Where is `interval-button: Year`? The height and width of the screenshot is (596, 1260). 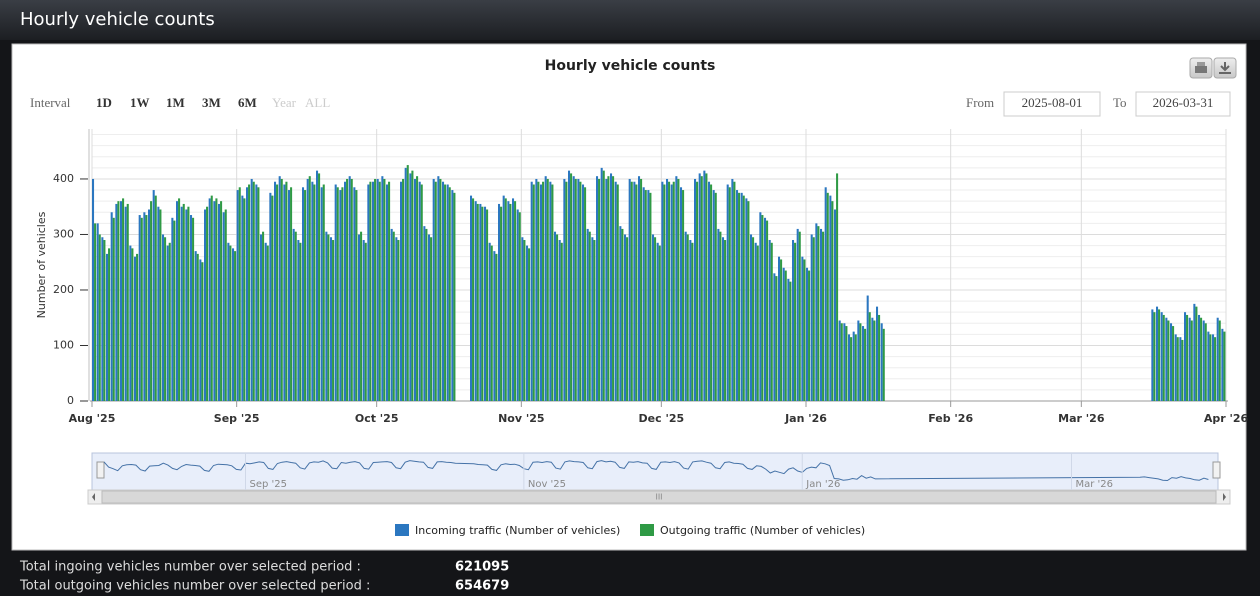 interval-button: Year is located at coordinates (284, 102).